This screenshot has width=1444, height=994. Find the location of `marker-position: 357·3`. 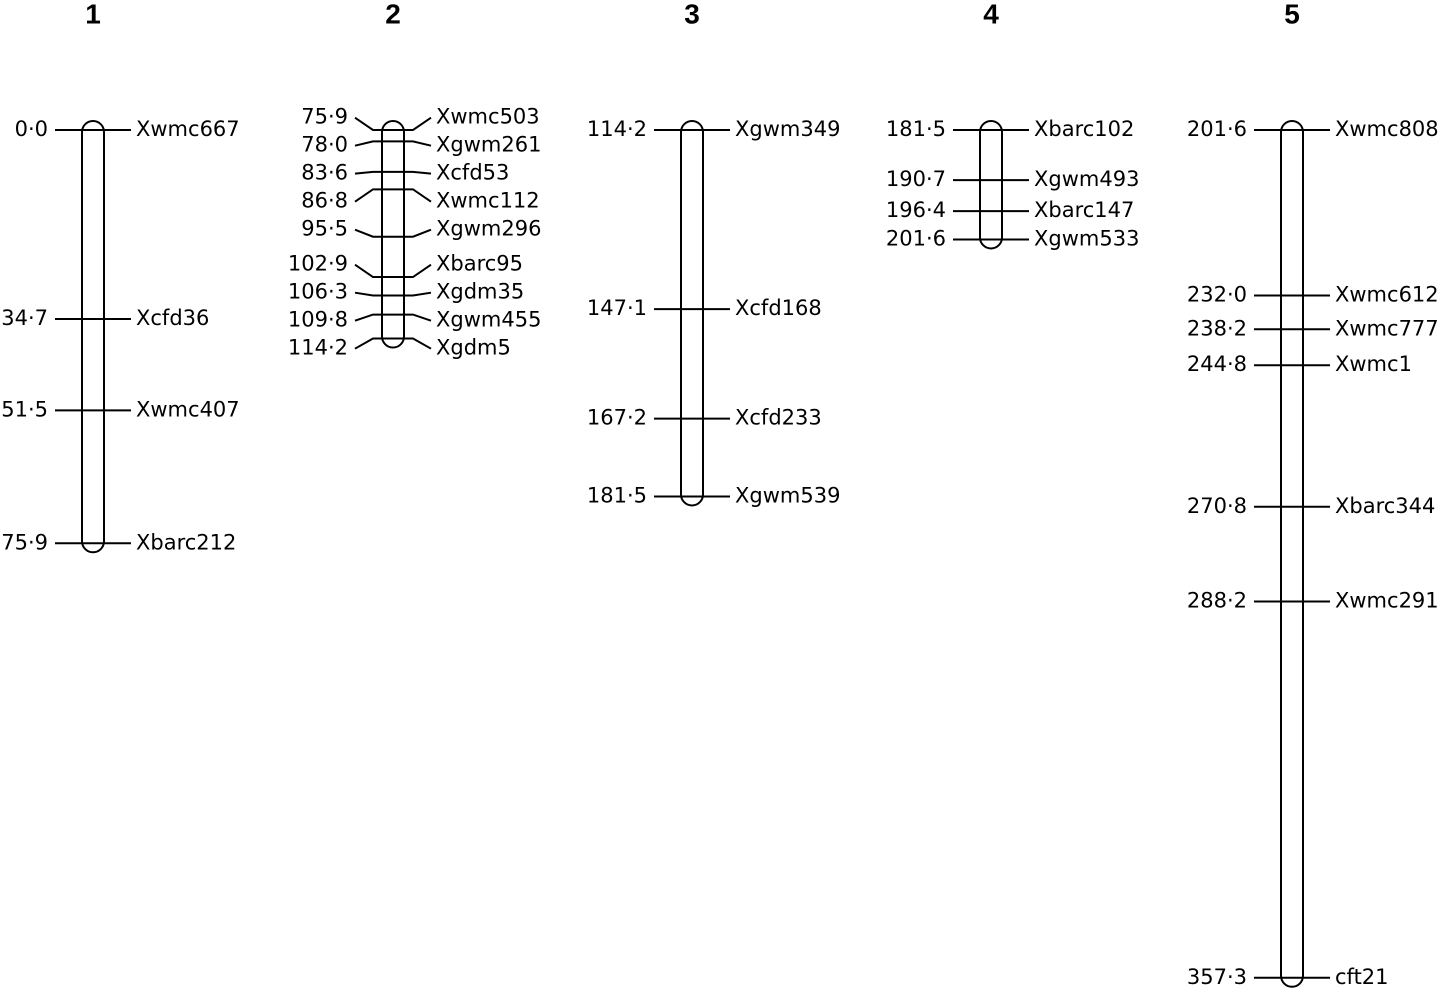

marker-position: 357·3 is located at coordinates (1217, 977).